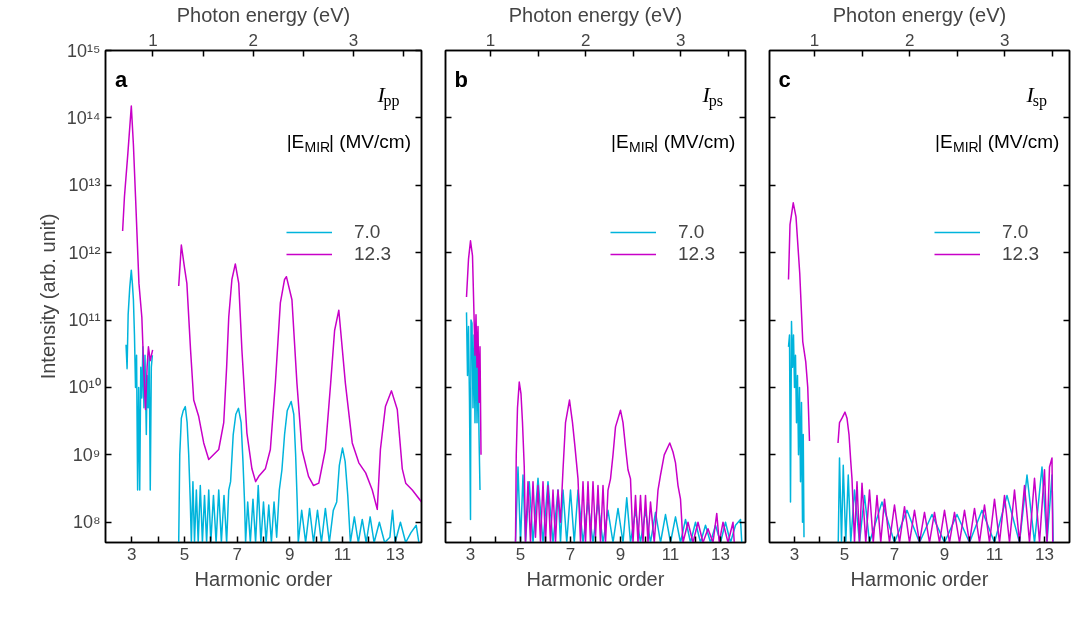  I want to click on y-tick-label: 10⁹, so click(86, 454).